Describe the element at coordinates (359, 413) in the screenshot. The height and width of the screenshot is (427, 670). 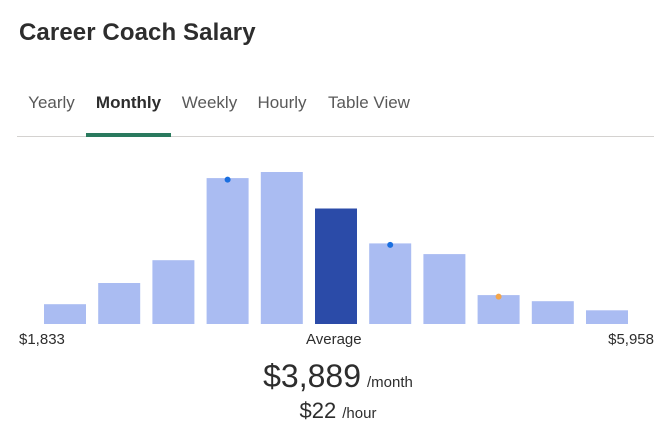
I see `hourly-unit: /hour` at that location.